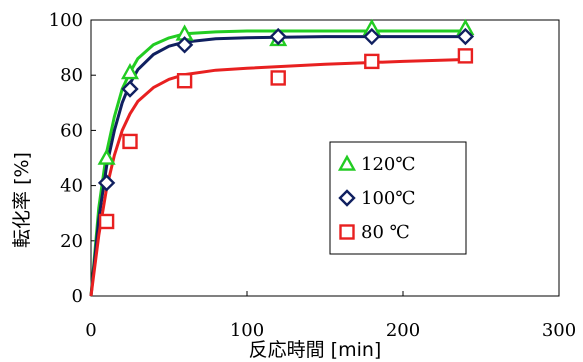 The height and width of the screenshot is (362, 583). Describe the element at coordinates (388, 164) in the screenshot. I see `legend-label-series-1: 120℃` at that location.